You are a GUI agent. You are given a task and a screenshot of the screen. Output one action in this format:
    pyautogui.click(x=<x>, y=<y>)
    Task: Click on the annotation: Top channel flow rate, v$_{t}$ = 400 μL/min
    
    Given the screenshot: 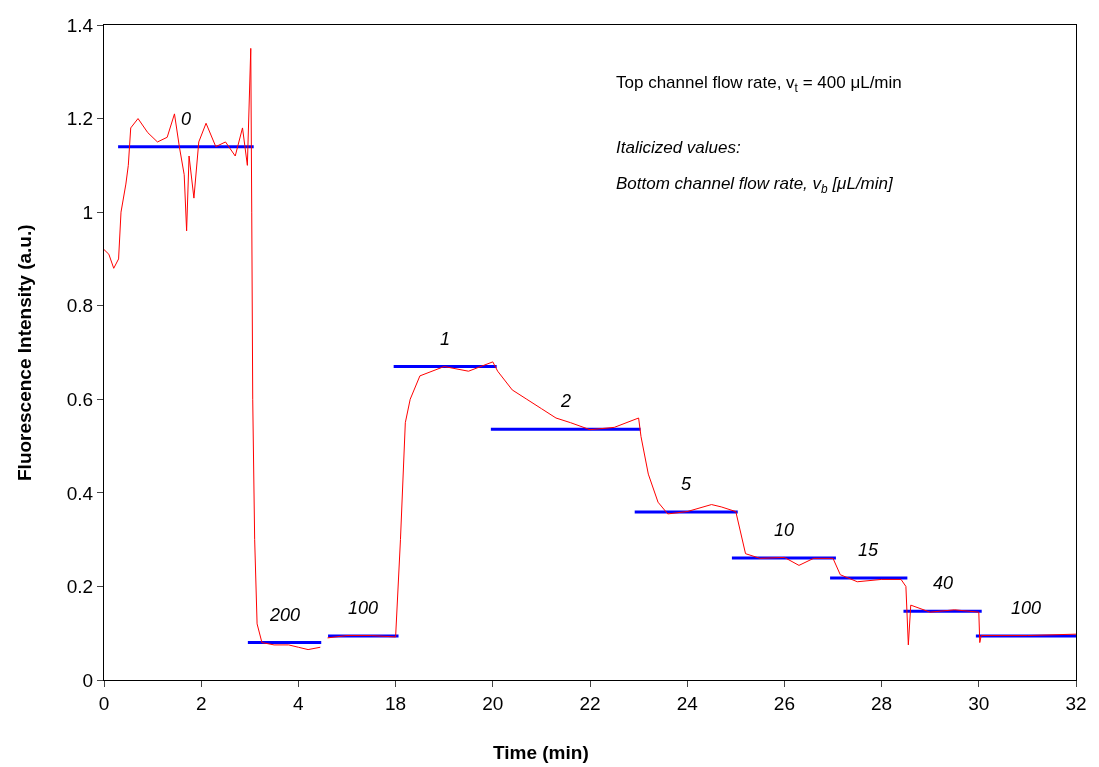 What is the action you would take?
    pyautogui.click(x=759, y=84)
    